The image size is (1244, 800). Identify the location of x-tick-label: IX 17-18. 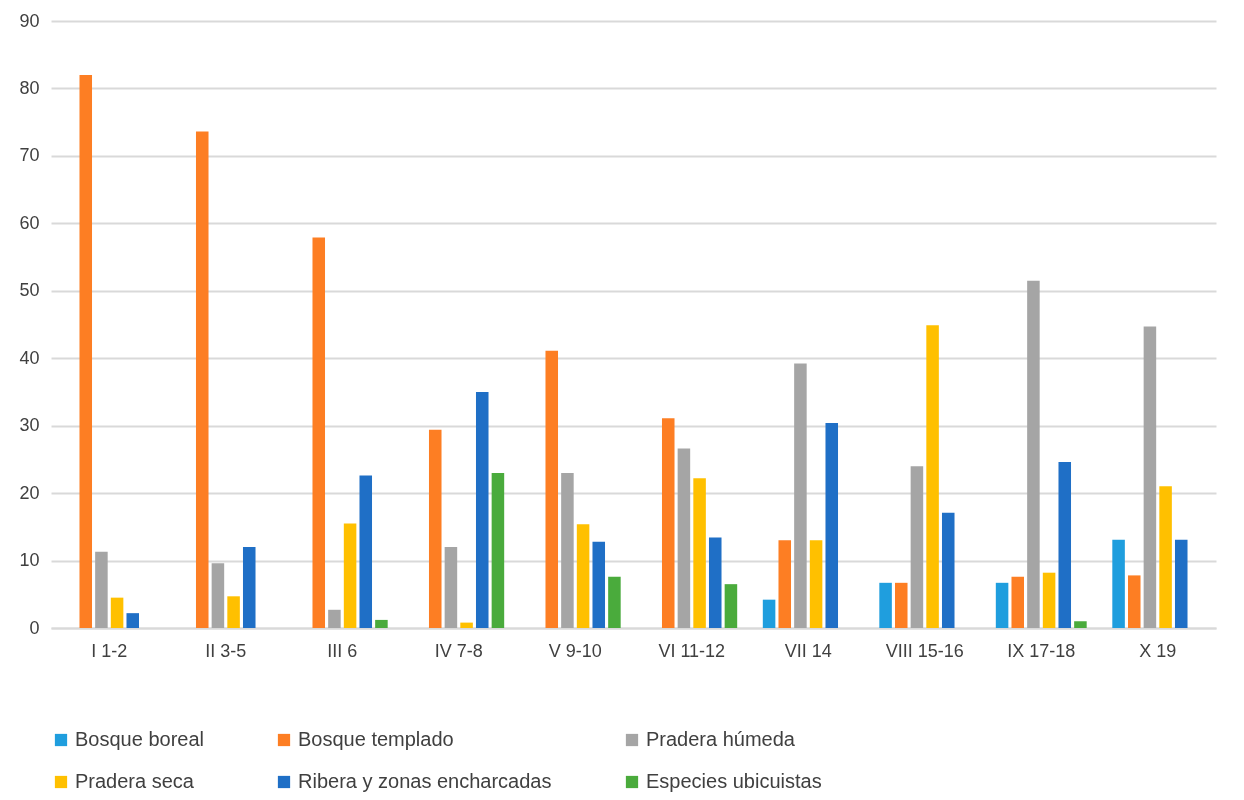
(1041, 650).